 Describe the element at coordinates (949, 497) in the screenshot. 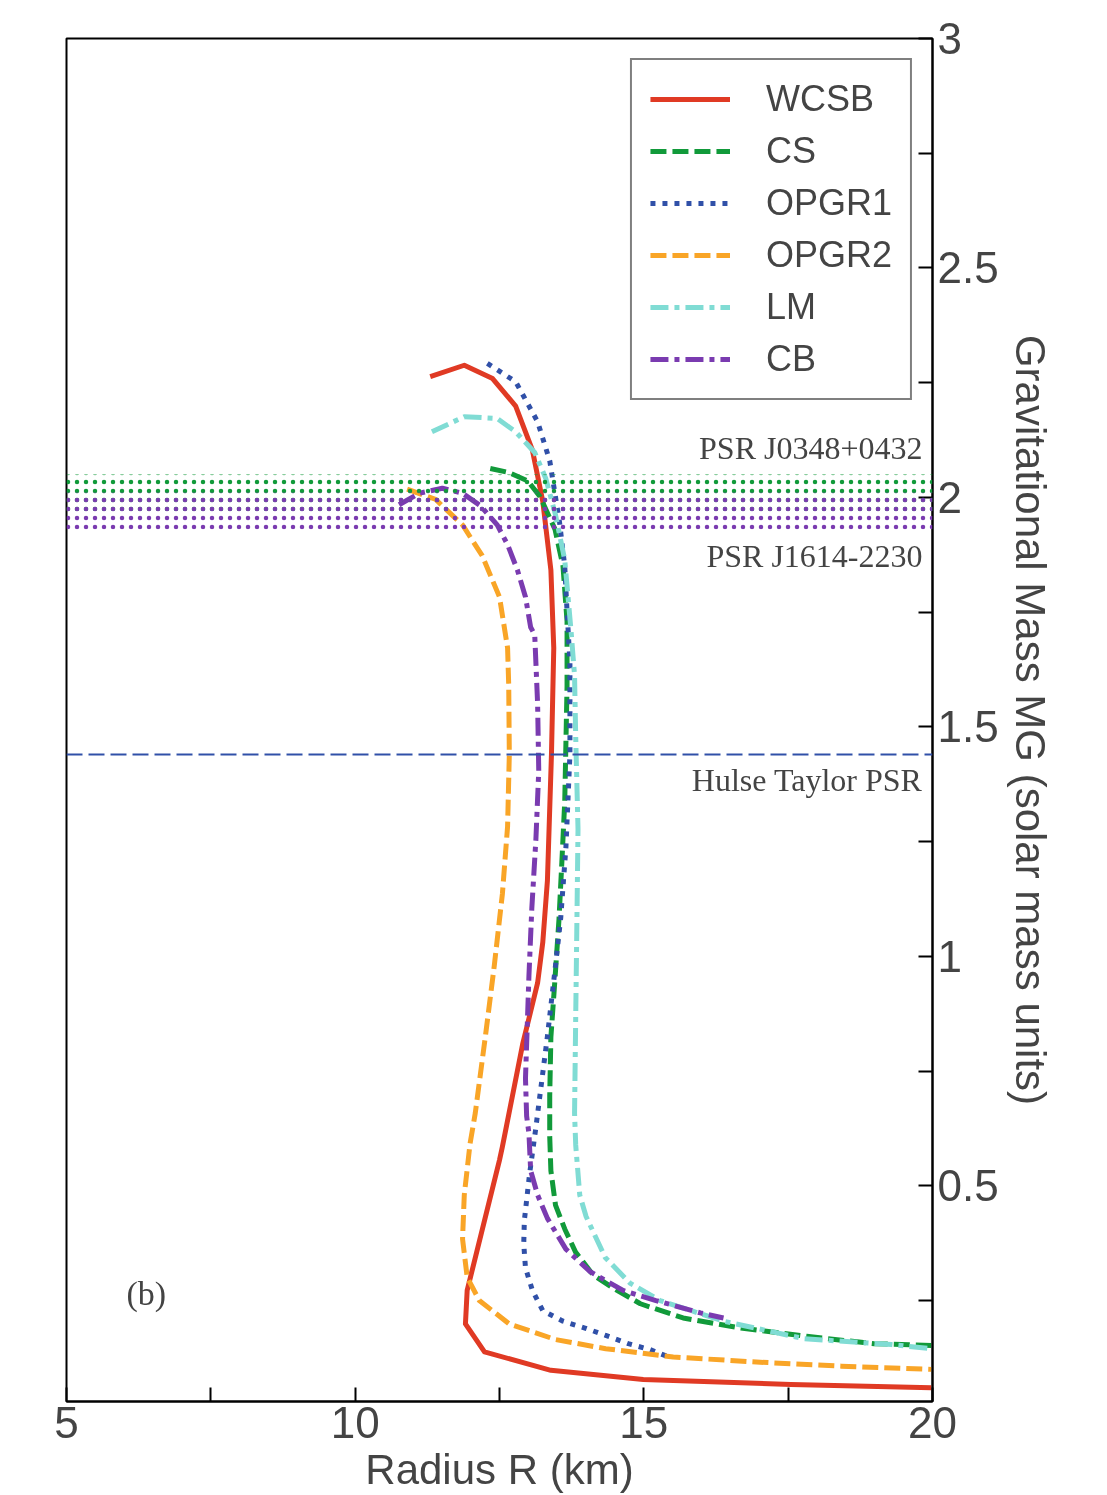

I see `y-tick-label: 2` at that location.